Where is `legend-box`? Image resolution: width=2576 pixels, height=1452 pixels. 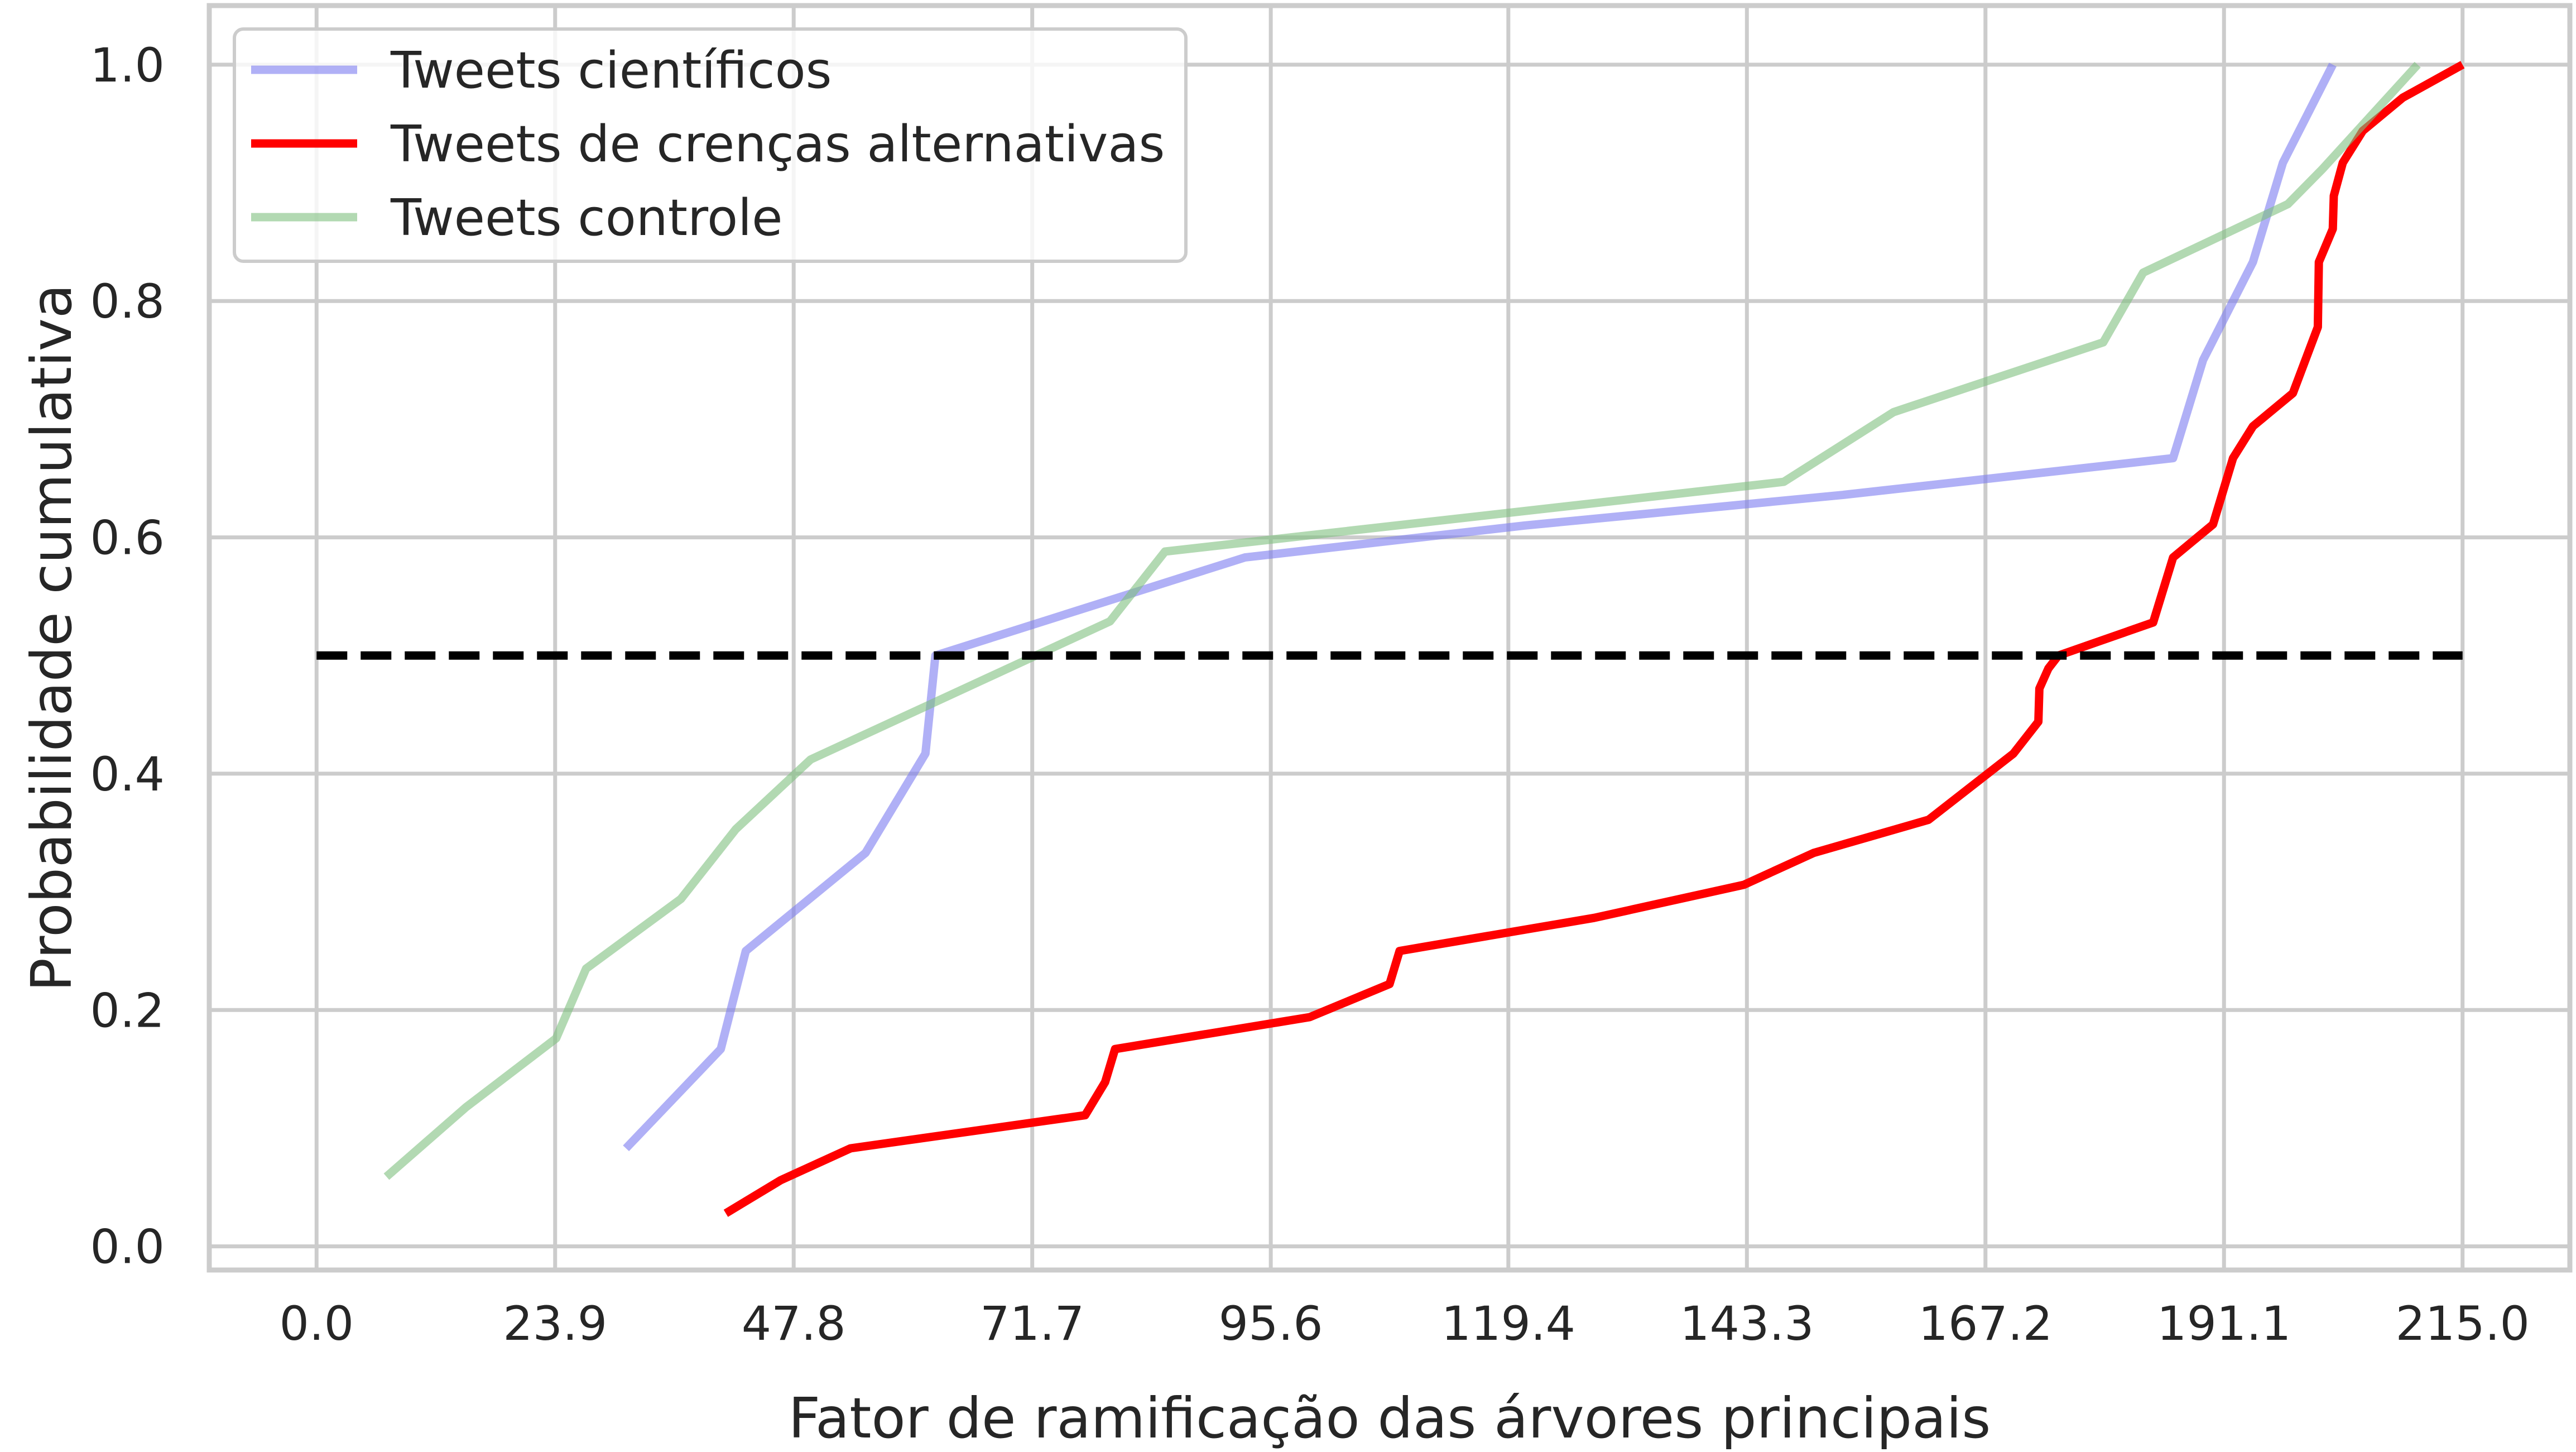 legend-box is located at coordinates (710, 145).